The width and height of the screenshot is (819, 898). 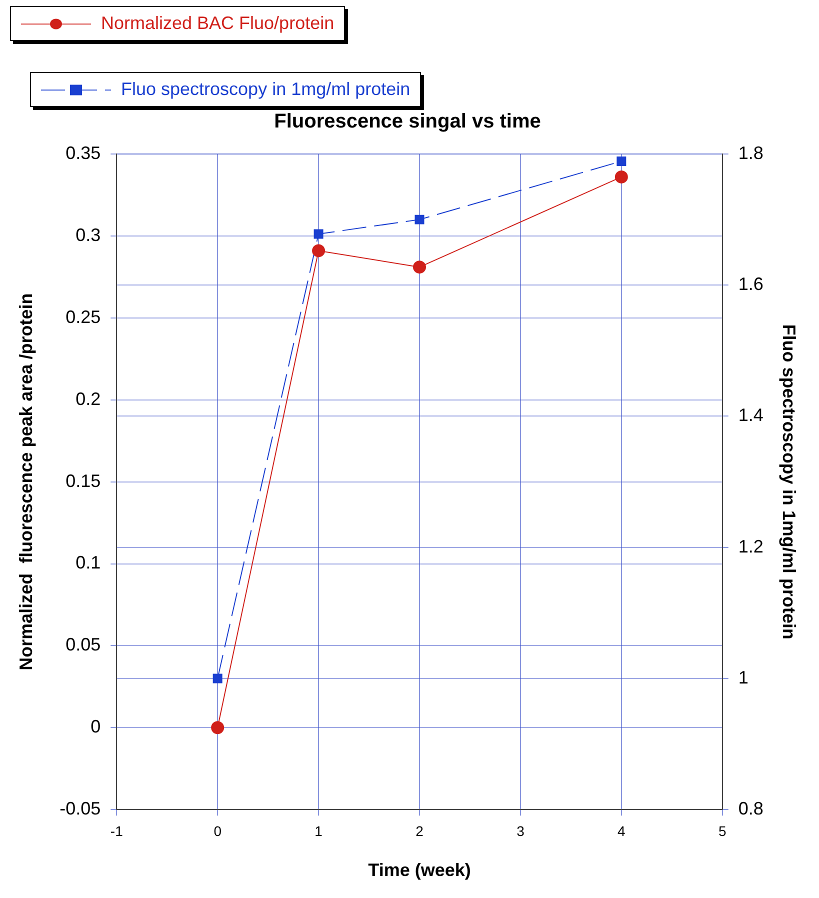 What do you see at coordinates (117, 830) in the screenshot?
I see `x-tick-label: -1` at bounding box center [117, 830].